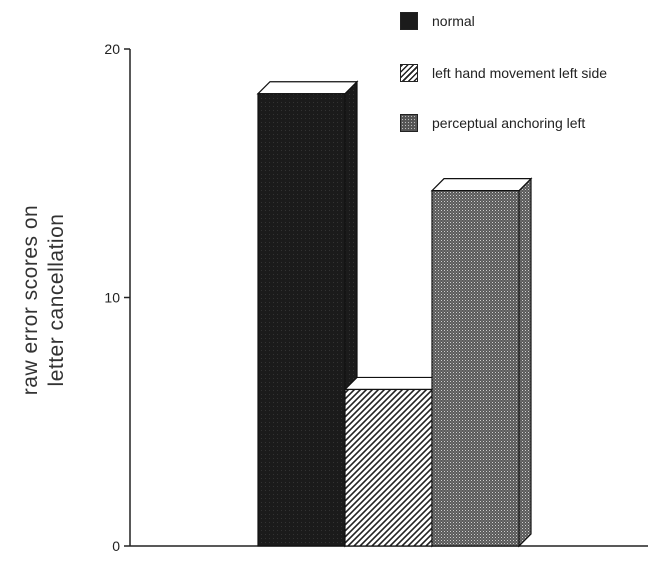 Image resolution: width=658 pixels, height=563 pixels. What do you see at coordinates (453, 21) in the screenshot?
I see `legend-label-normal: normal` at bounding box center [453, 21].